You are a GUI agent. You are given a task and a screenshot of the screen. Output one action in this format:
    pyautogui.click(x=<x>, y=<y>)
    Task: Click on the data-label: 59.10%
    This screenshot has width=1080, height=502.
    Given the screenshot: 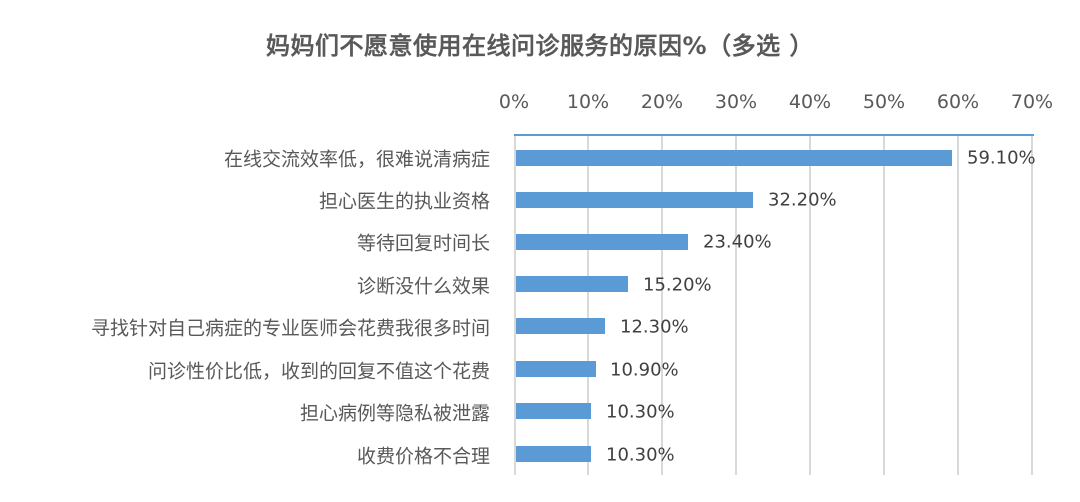 What is the action you would take?
    pyautogui.click(x=1001, y=158)
    